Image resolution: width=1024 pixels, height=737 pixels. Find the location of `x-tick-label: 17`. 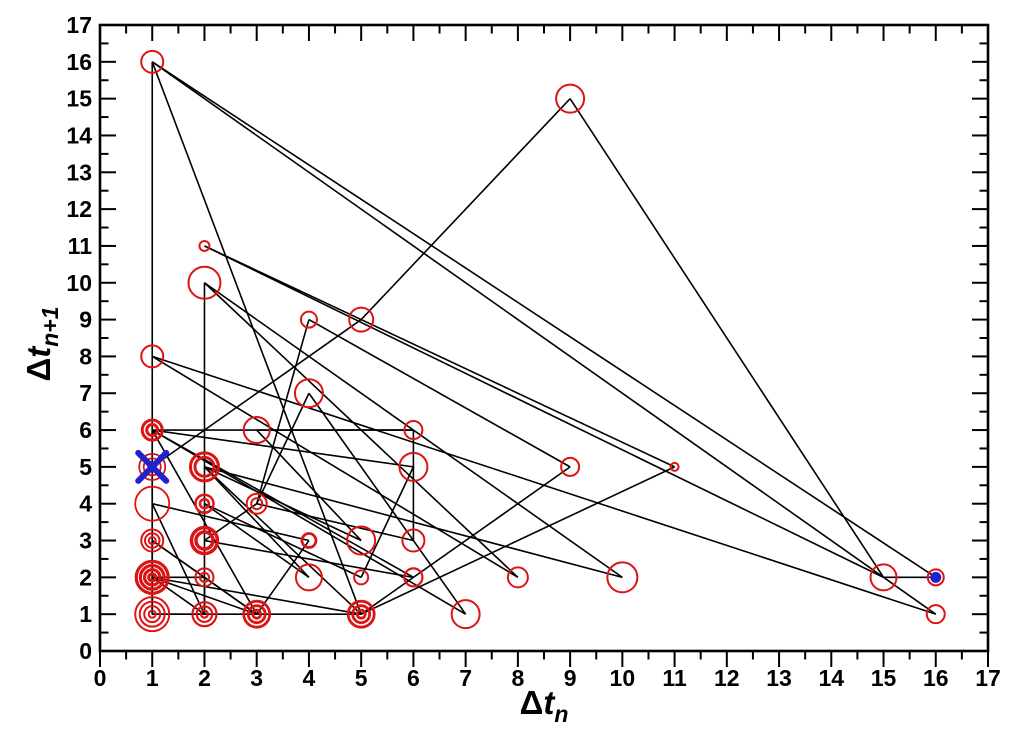

x-tick-label: 17 is located at coordinates (988, 678).